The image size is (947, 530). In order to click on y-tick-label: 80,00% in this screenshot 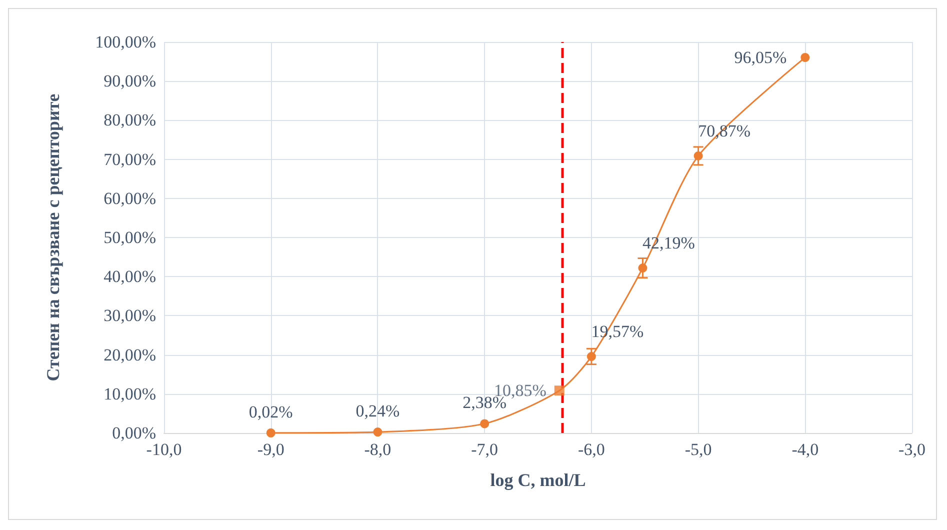, I will do `click(130, 120)`.